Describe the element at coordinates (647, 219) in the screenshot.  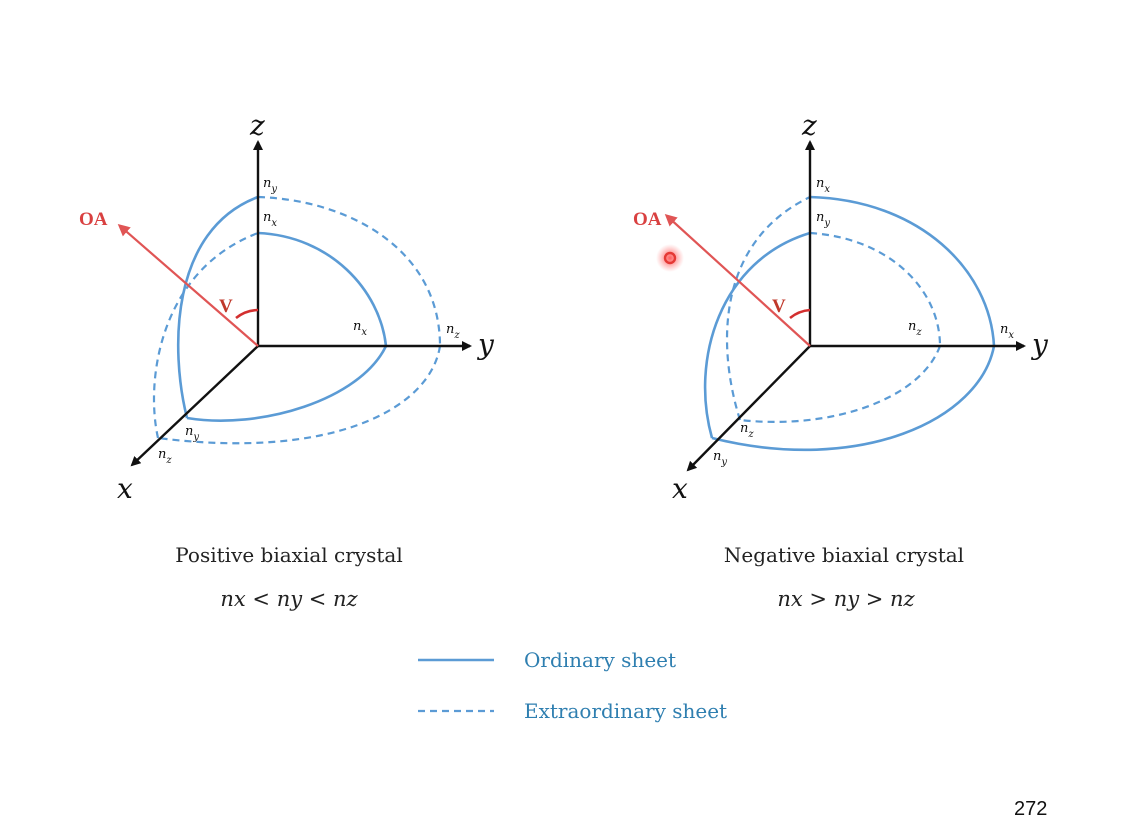
I see `right-oa-label: OA` at that location.